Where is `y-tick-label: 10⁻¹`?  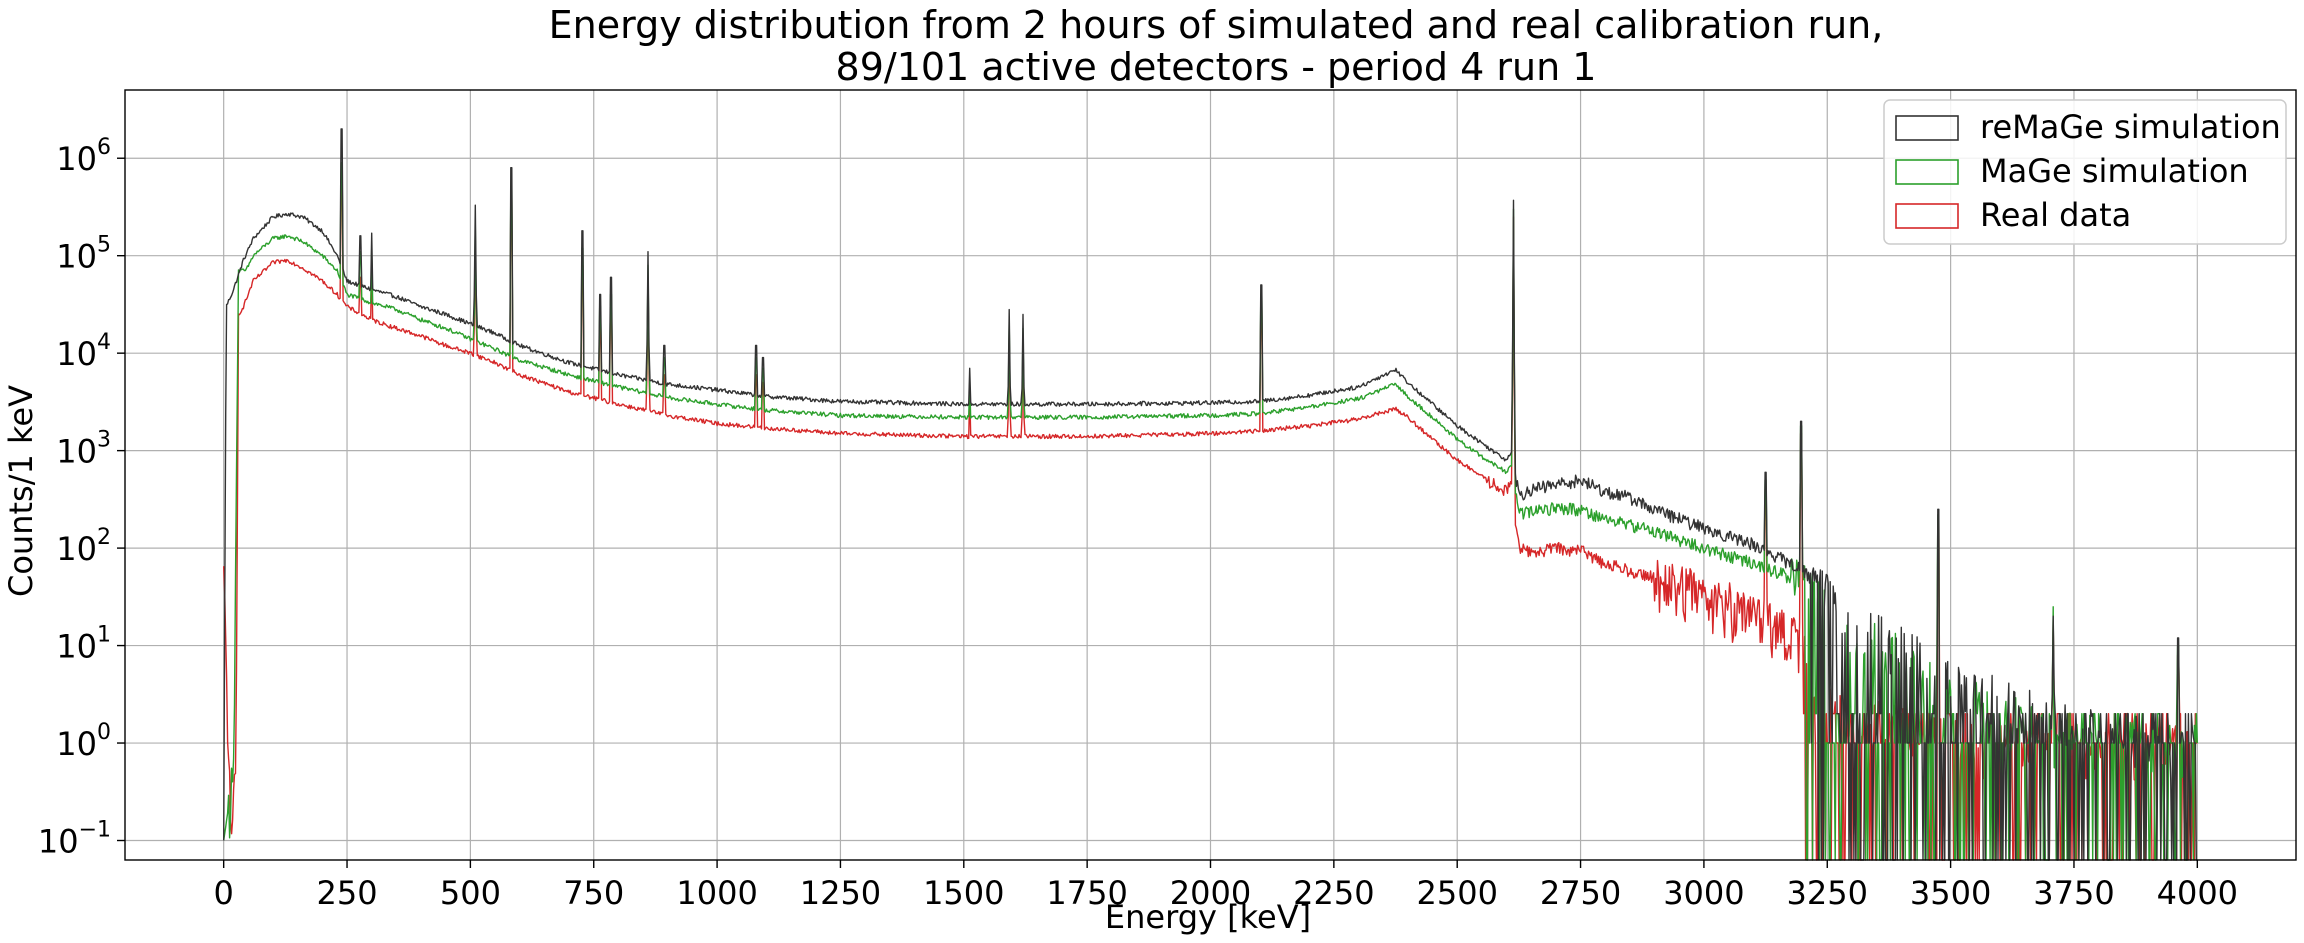 y-tick-label: 10⁻¹ is located at coordinates (74, 839).